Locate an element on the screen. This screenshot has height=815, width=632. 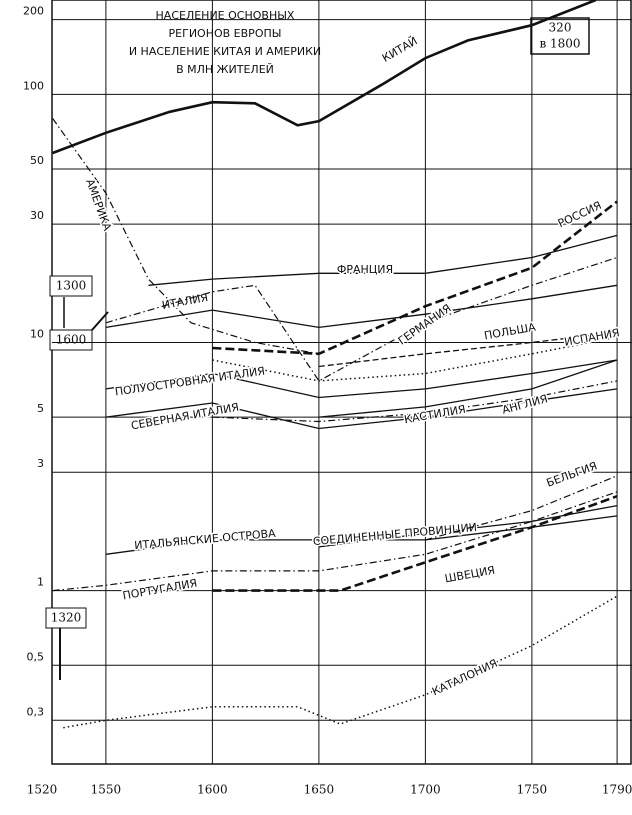
series-label: ИТАЛЬЯНСКИЕ ОСТРОВА is located at coordinates (205, 539).